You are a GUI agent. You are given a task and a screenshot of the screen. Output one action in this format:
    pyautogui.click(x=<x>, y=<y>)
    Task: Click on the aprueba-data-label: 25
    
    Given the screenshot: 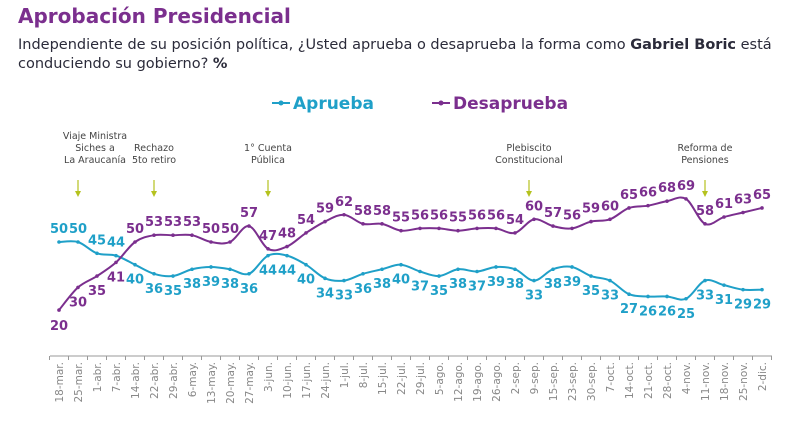 What is the action you would take?
    pyautogui.click(x=686, y=314)
    